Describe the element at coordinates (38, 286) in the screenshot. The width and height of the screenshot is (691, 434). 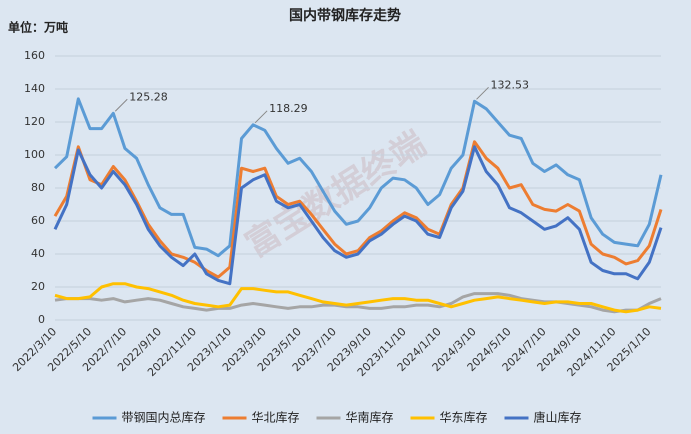
I see `y-tick-label: 20` at that location.